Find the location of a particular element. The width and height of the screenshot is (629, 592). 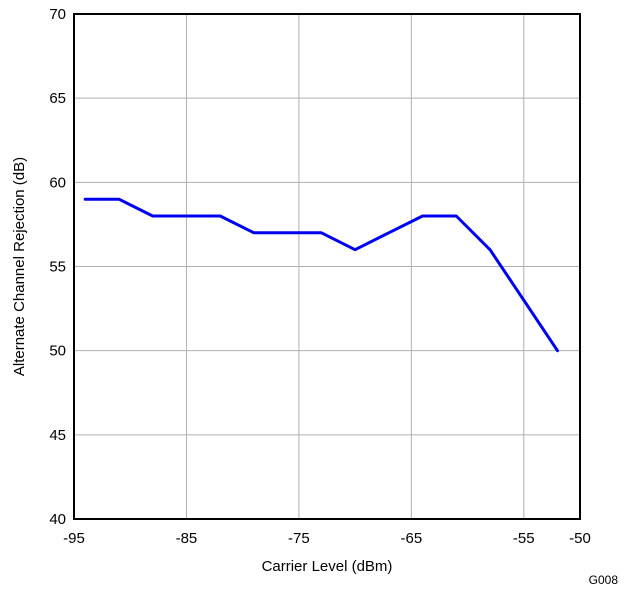

y-axis-label: Alternate Channel Rejection (dB) is located at coordinates (19, 266).